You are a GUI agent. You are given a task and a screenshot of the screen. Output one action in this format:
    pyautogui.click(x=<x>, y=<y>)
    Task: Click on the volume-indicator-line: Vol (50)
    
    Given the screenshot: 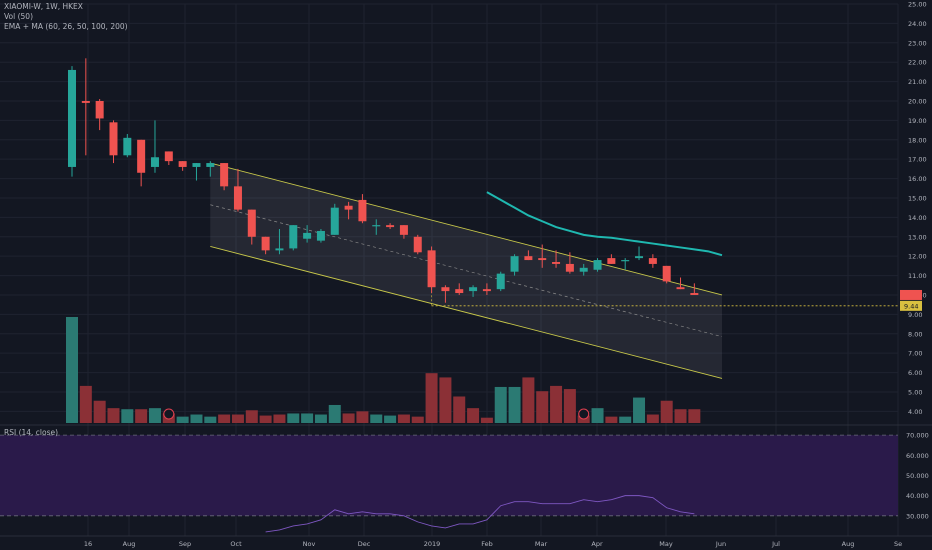 What is the action you would take?
    pyautogui.click(x=19, y=16)
    